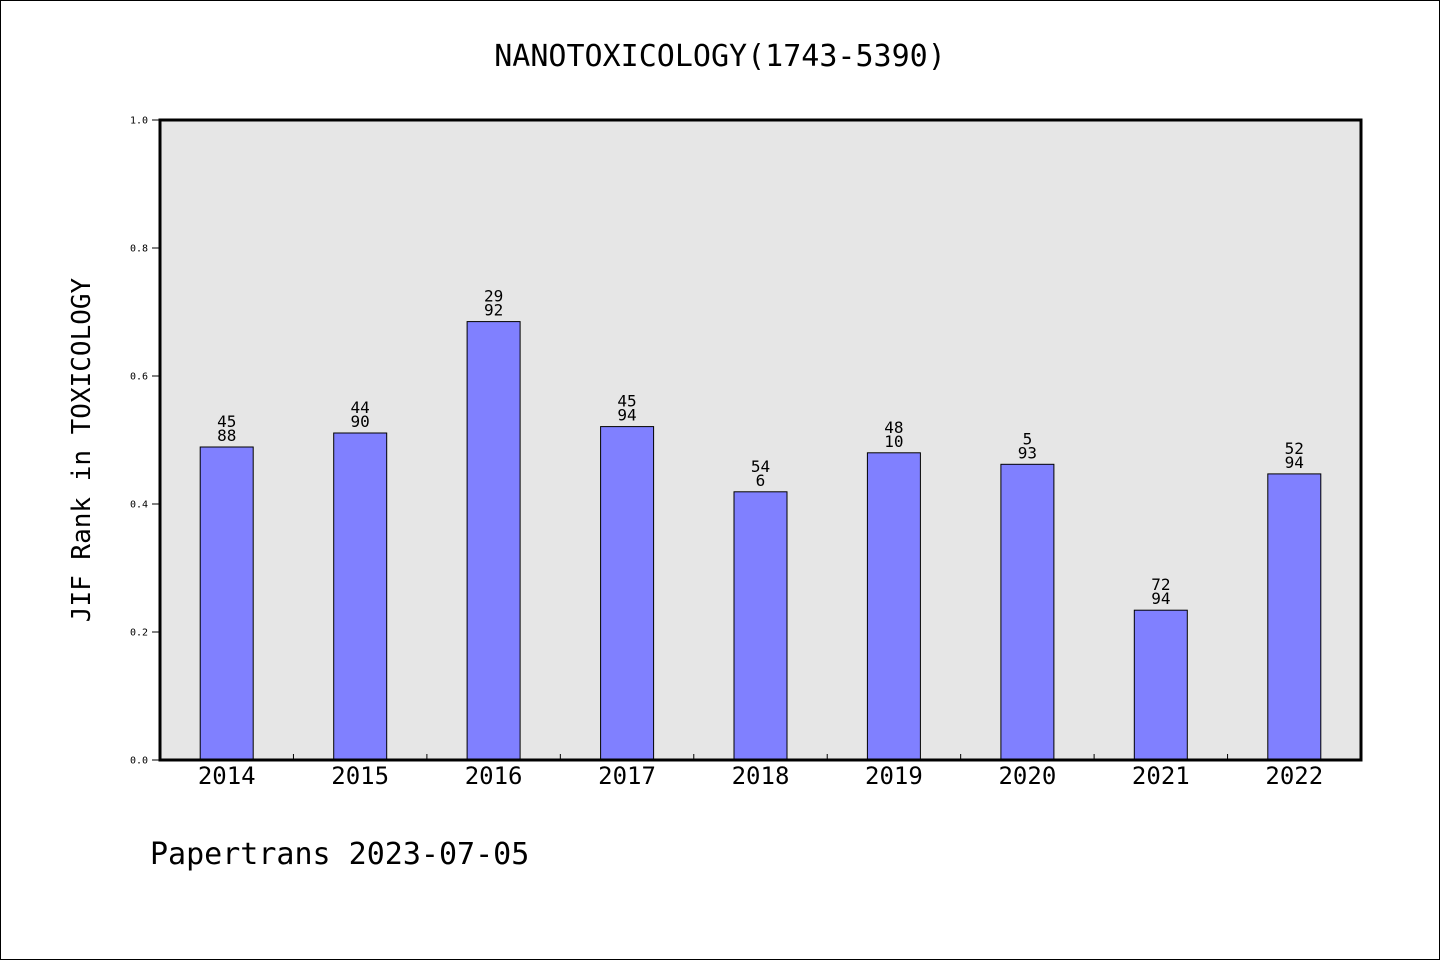 The width and height of the screenshot is (1440, 960). I want to click on bar-2014, so click(226, 603).